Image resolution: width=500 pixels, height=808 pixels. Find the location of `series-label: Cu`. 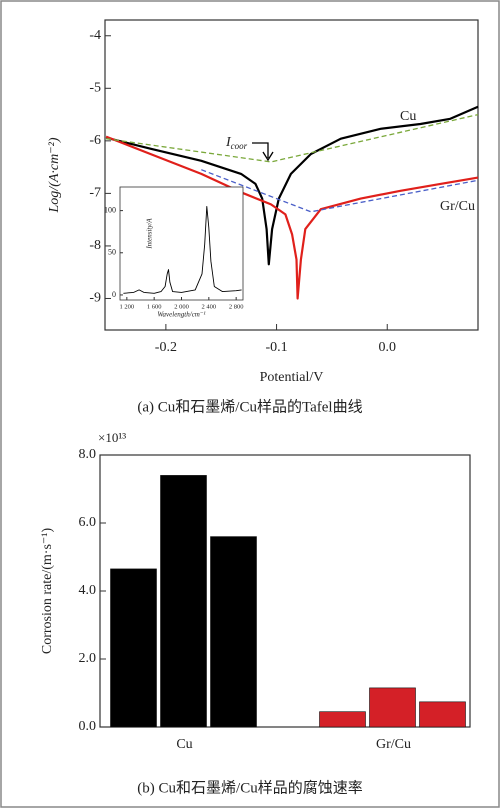

series-label: Cu is located at coordinates (408, 116).